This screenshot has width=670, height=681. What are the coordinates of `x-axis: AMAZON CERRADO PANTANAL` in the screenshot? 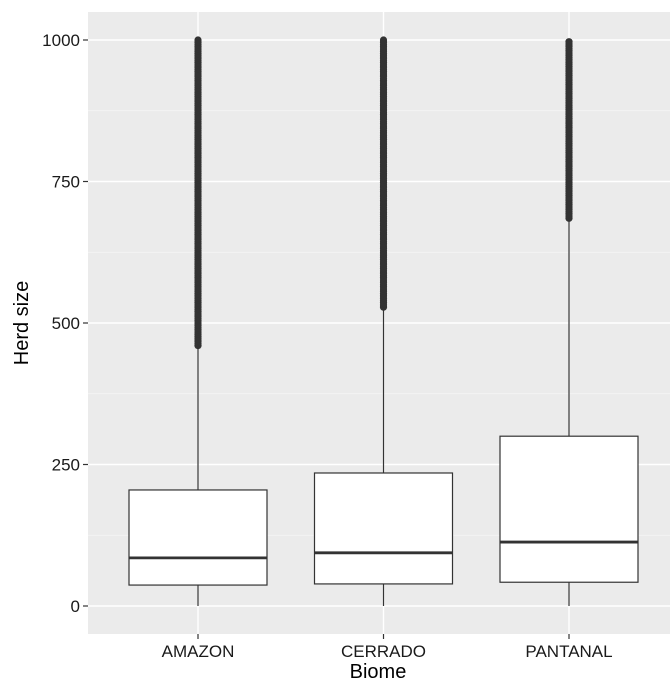 It's located at (387, 647).